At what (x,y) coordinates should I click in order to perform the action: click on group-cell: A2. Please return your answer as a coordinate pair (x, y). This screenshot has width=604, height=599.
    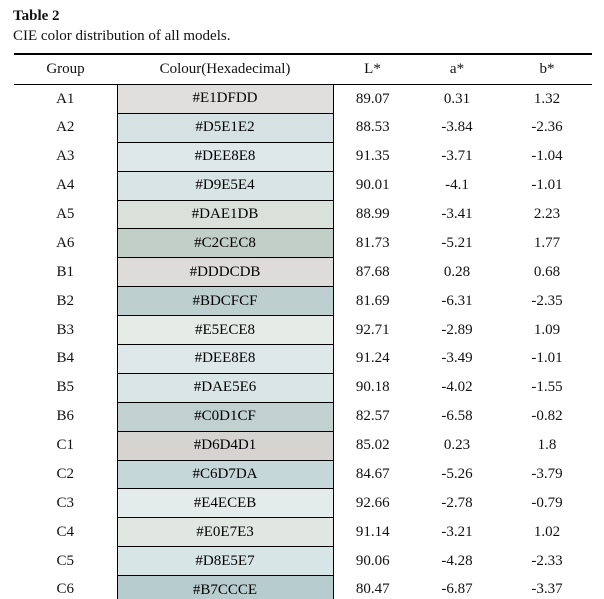
    Looking at the image, I should click on (65, 127).